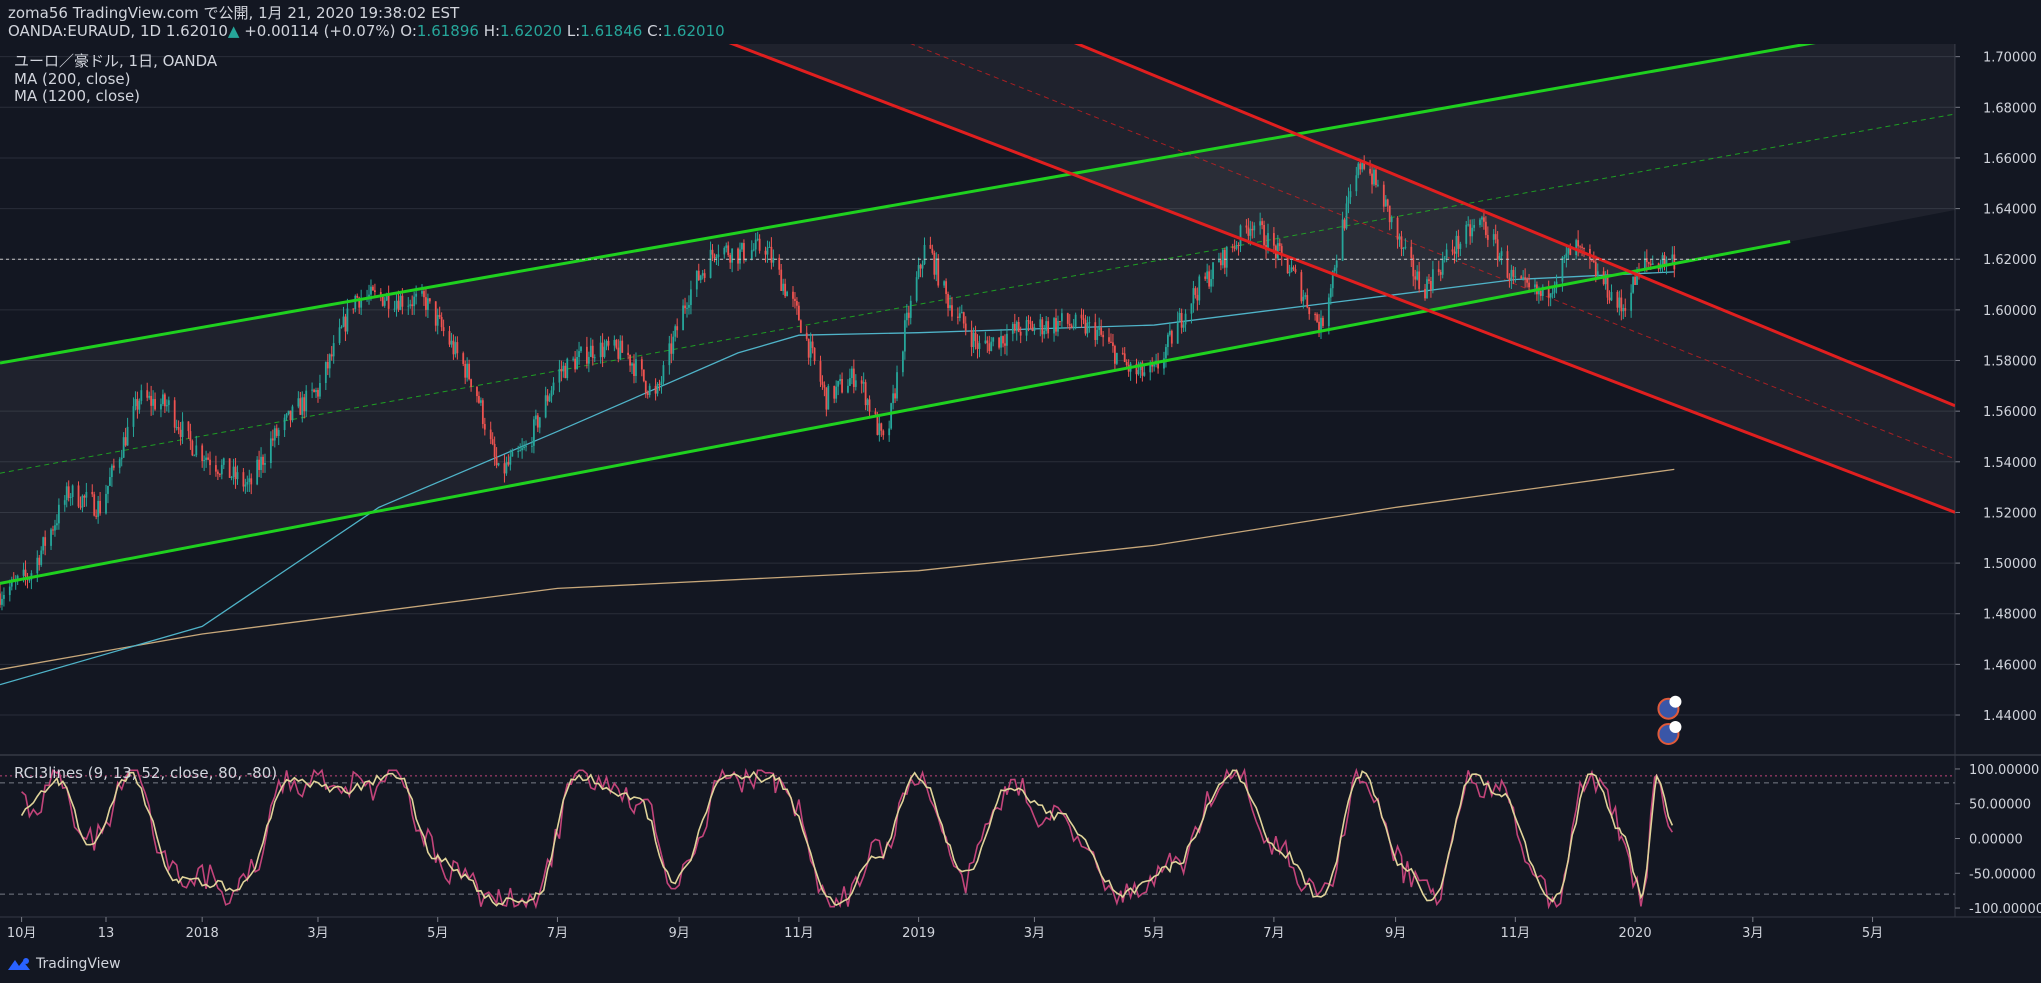  I want to click on legend-ma1200: MA (1200, close), so click(77, 96).